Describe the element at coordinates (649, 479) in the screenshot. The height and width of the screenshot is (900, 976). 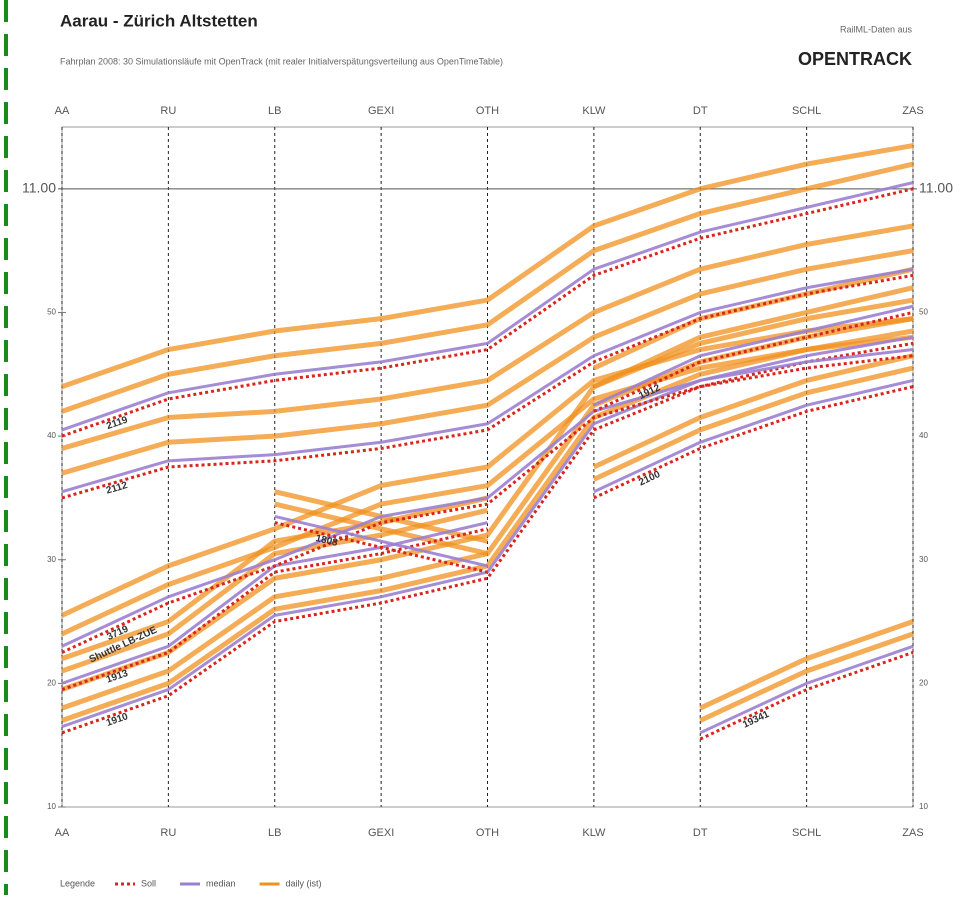
I see `train-label: 2100` at that location.